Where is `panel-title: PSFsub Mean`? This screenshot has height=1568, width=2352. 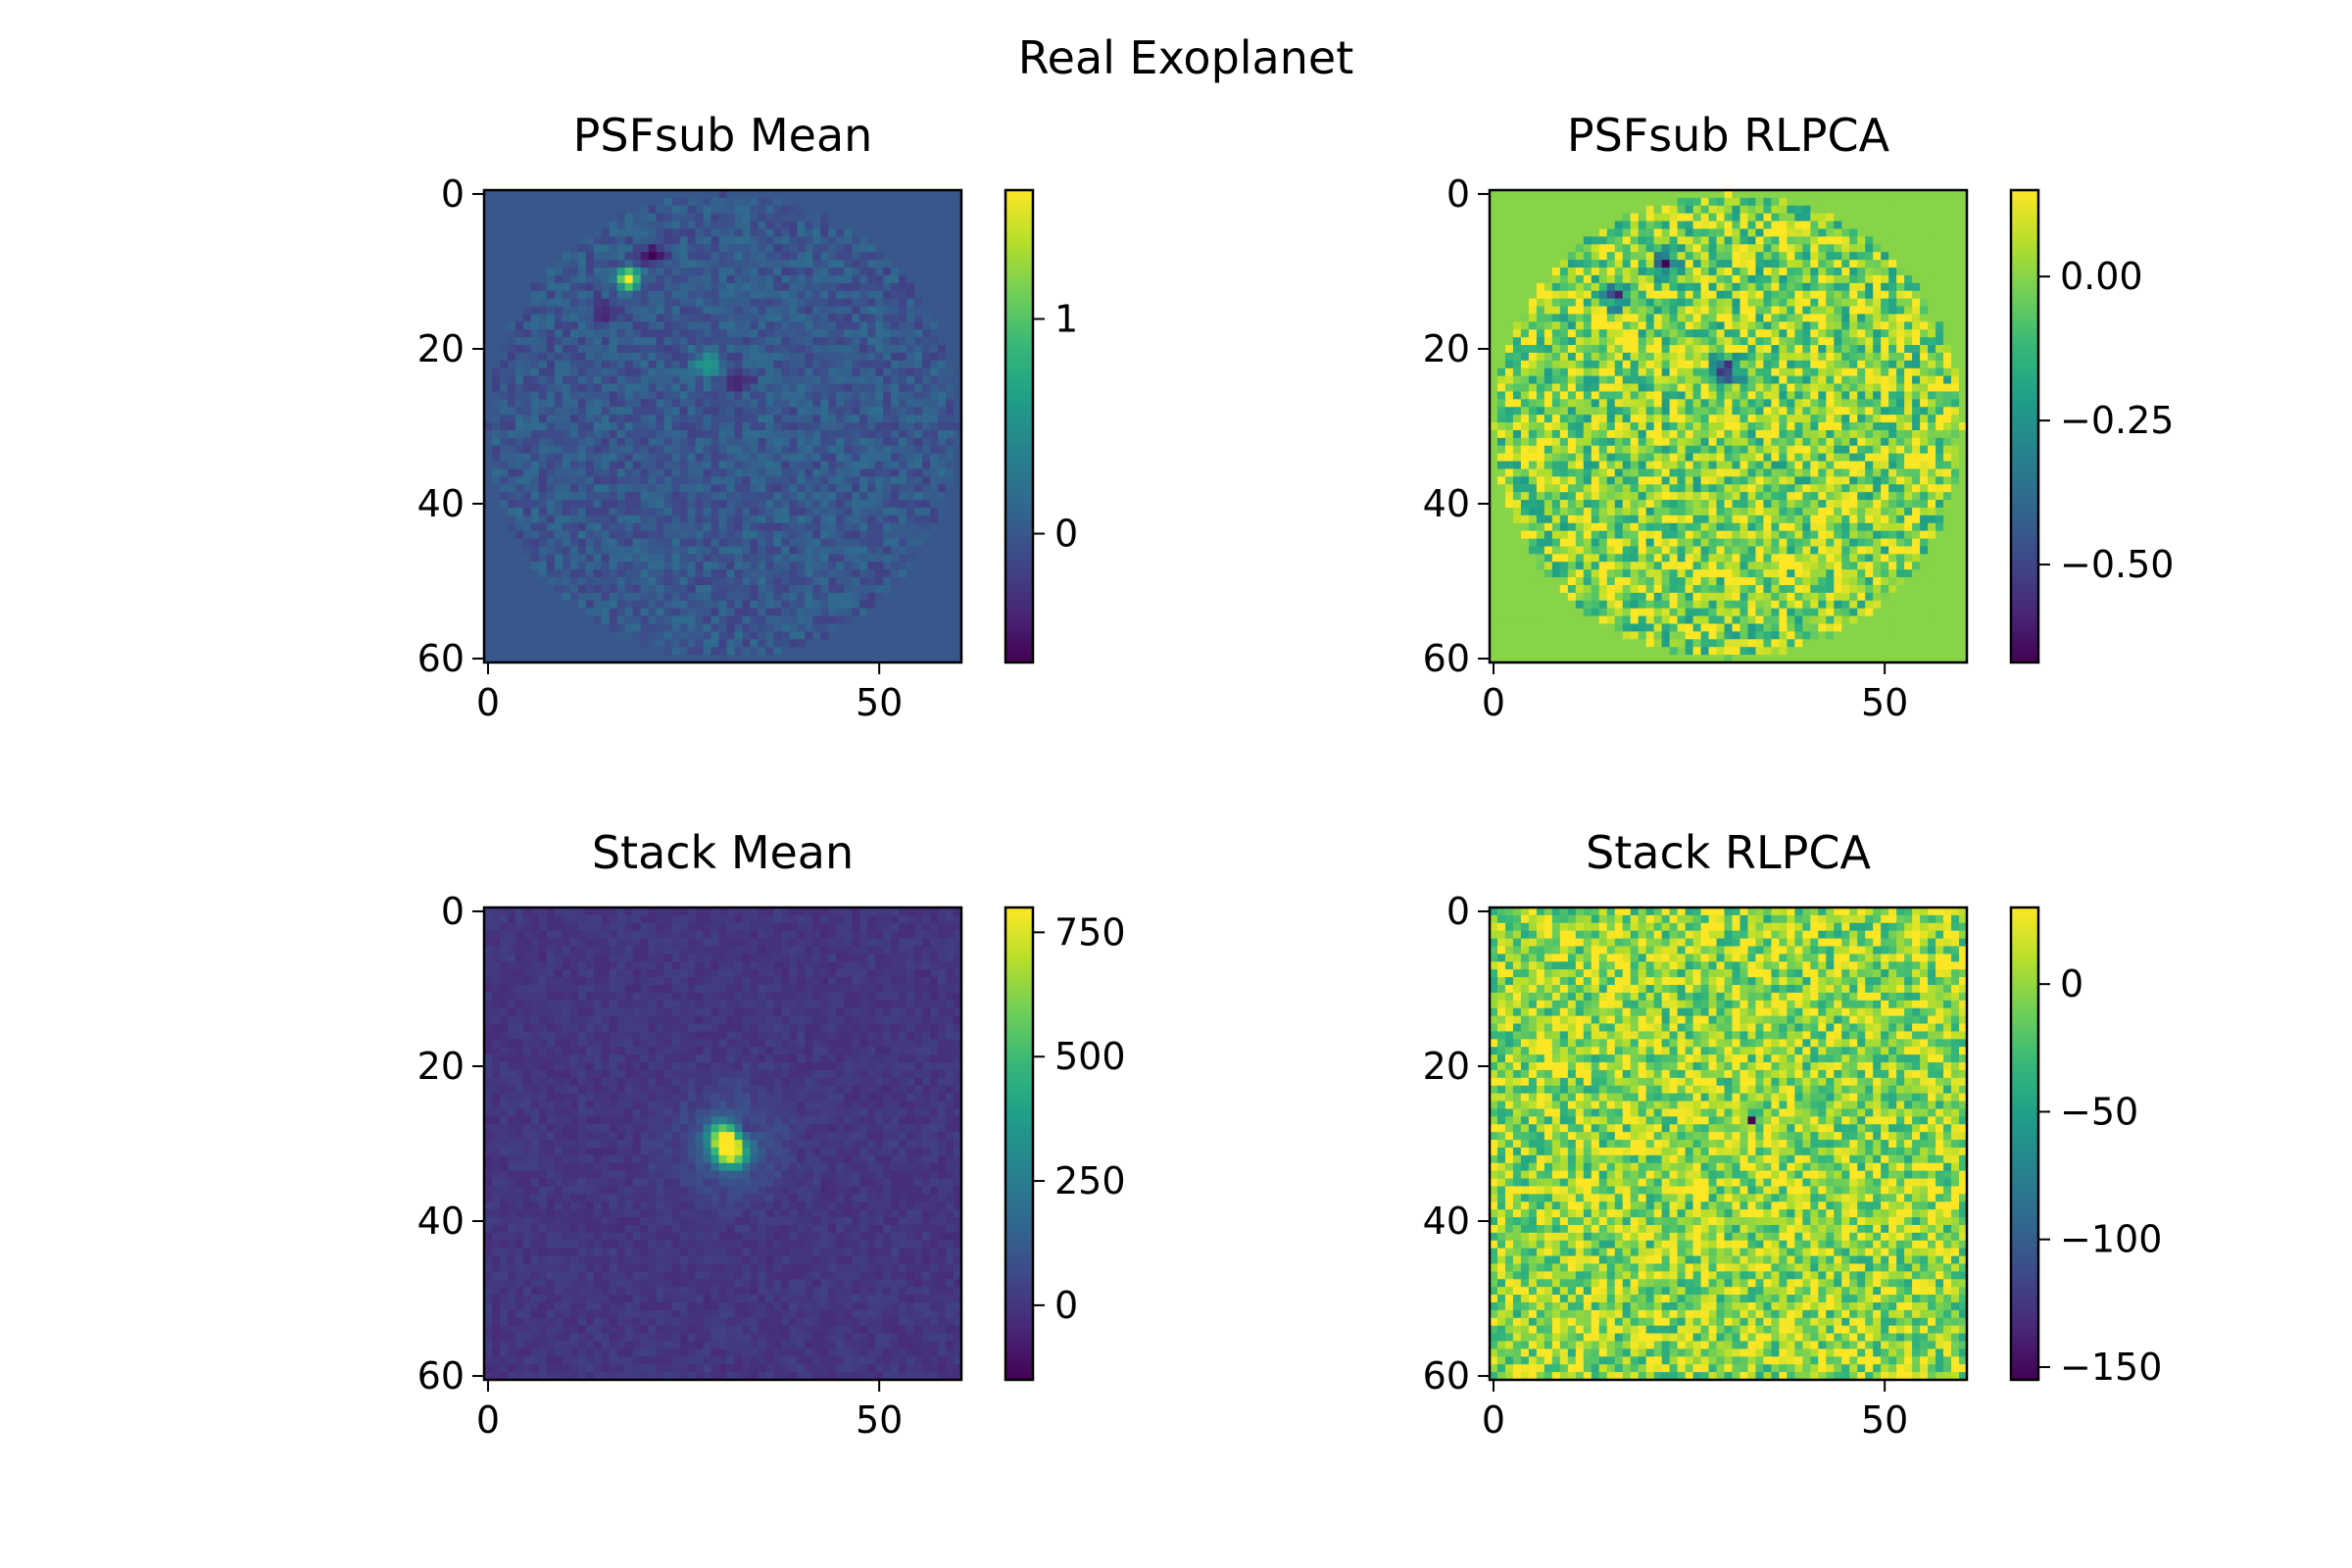
panel-title: PSFsub Mean is located at coordinates (723, 135).